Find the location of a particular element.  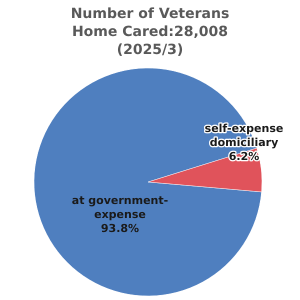

chart-title: Number of Veterans Home Cared:28,008 (2025/3) is located at coordinates (150, 32).